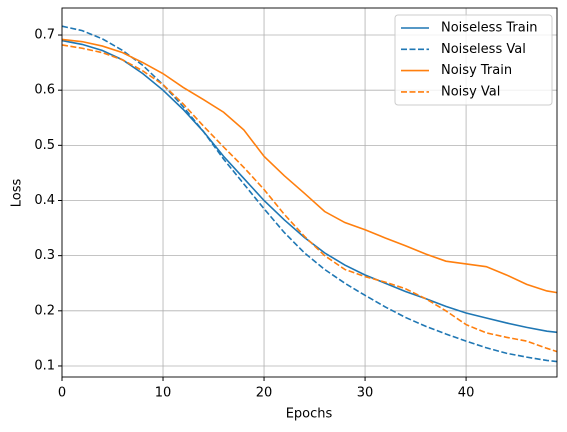 The width and height of the screenshot is (567, 432). What do you see at coordinates (62, 393) in the screenshot?
I see `x-tick-label: 0` at bounding box center [62, 393].